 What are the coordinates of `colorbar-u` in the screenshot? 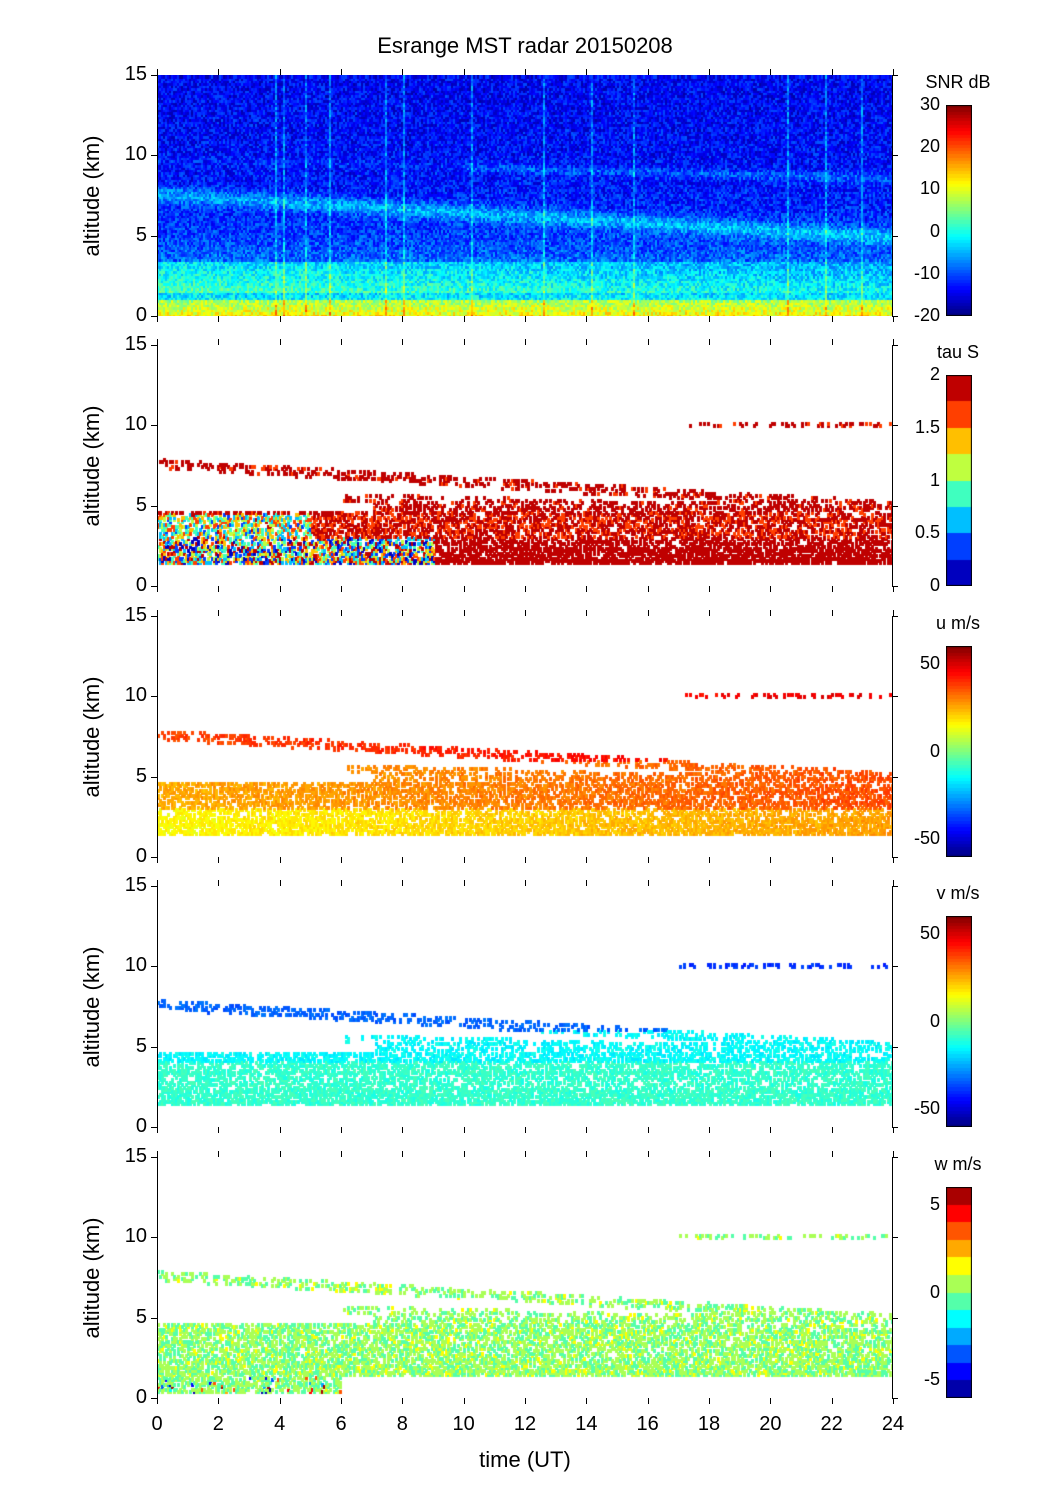 It's located at (959, 751).